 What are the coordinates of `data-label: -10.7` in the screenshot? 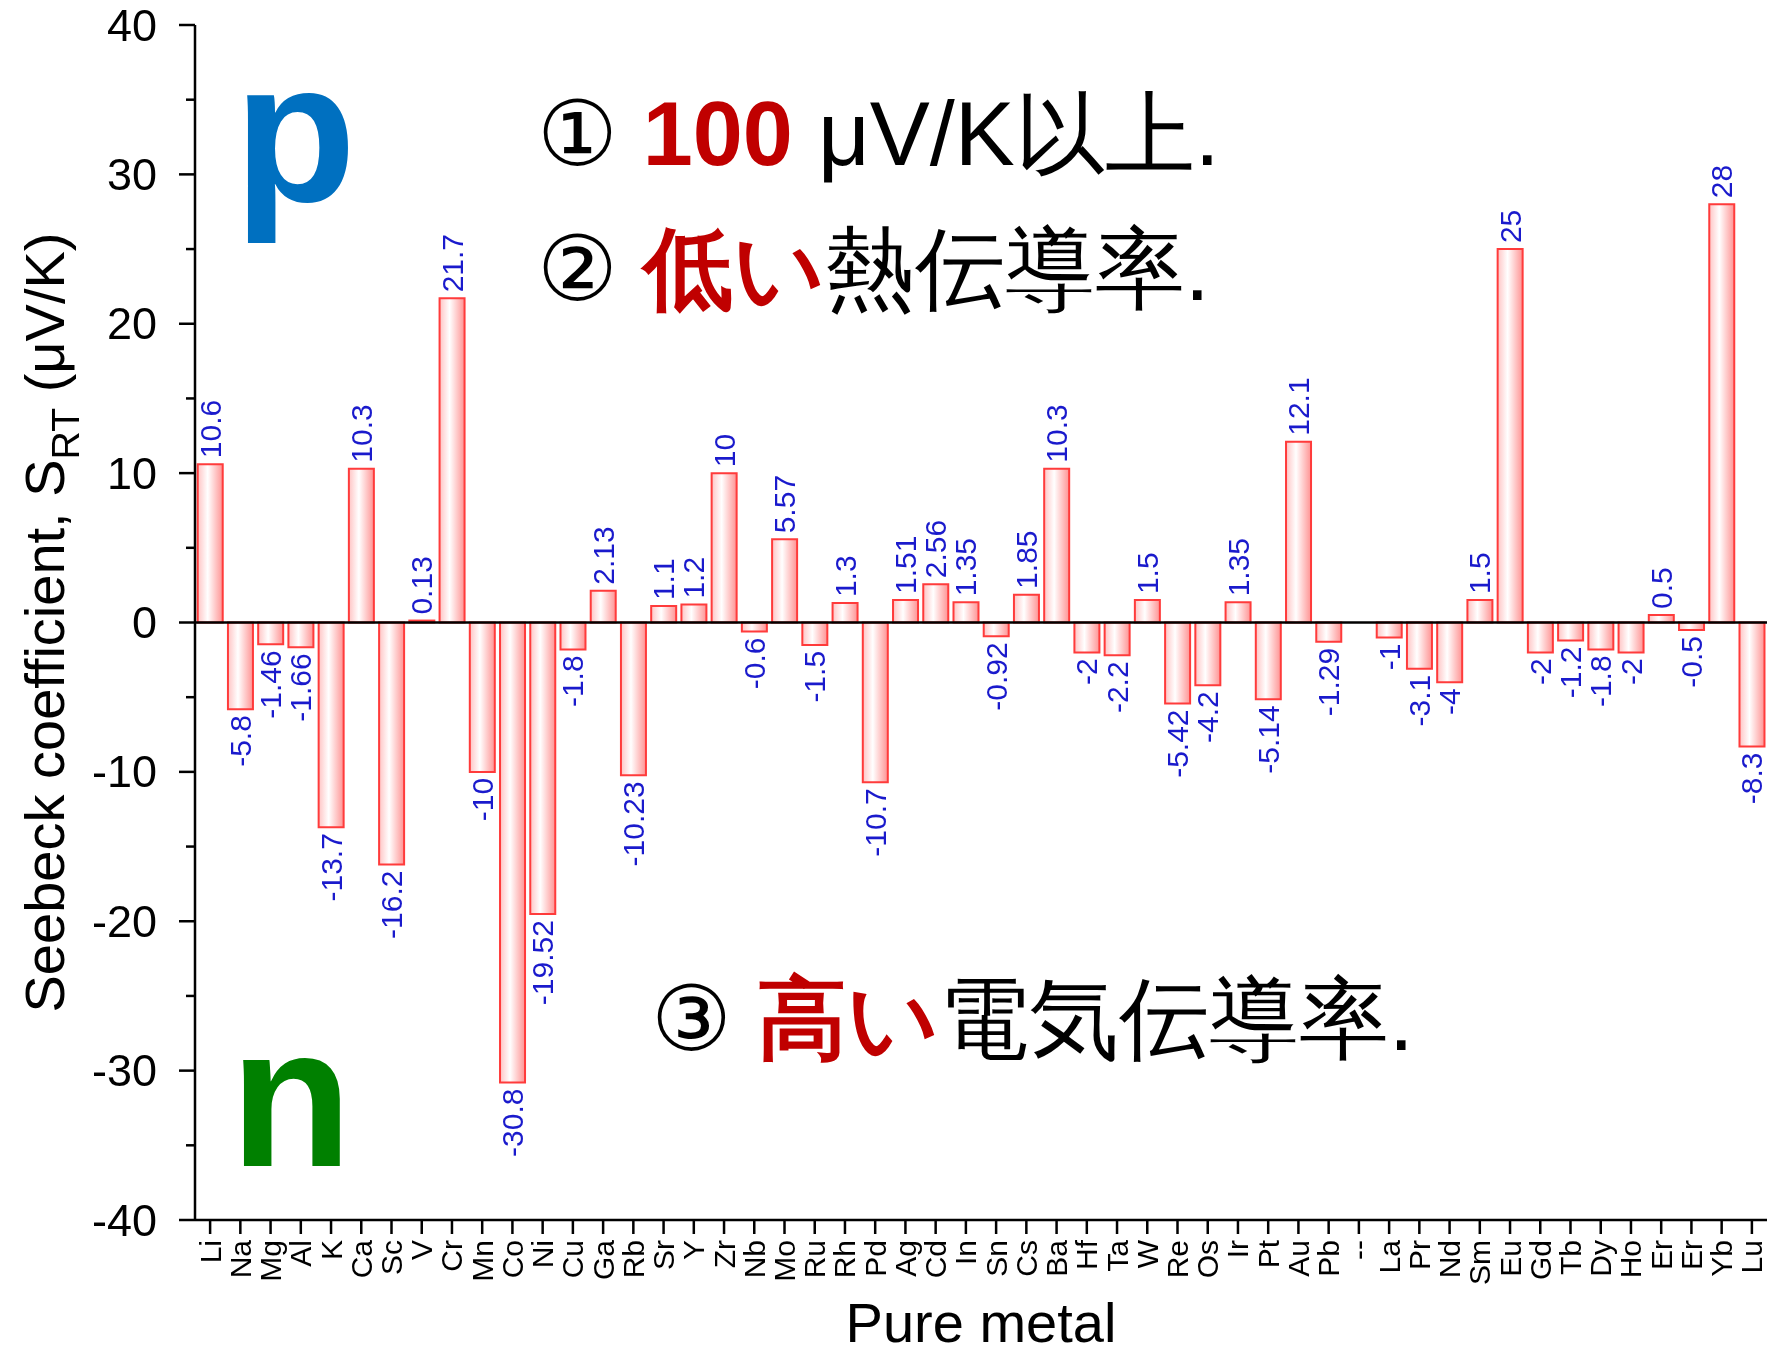 It's located at (875, 822).